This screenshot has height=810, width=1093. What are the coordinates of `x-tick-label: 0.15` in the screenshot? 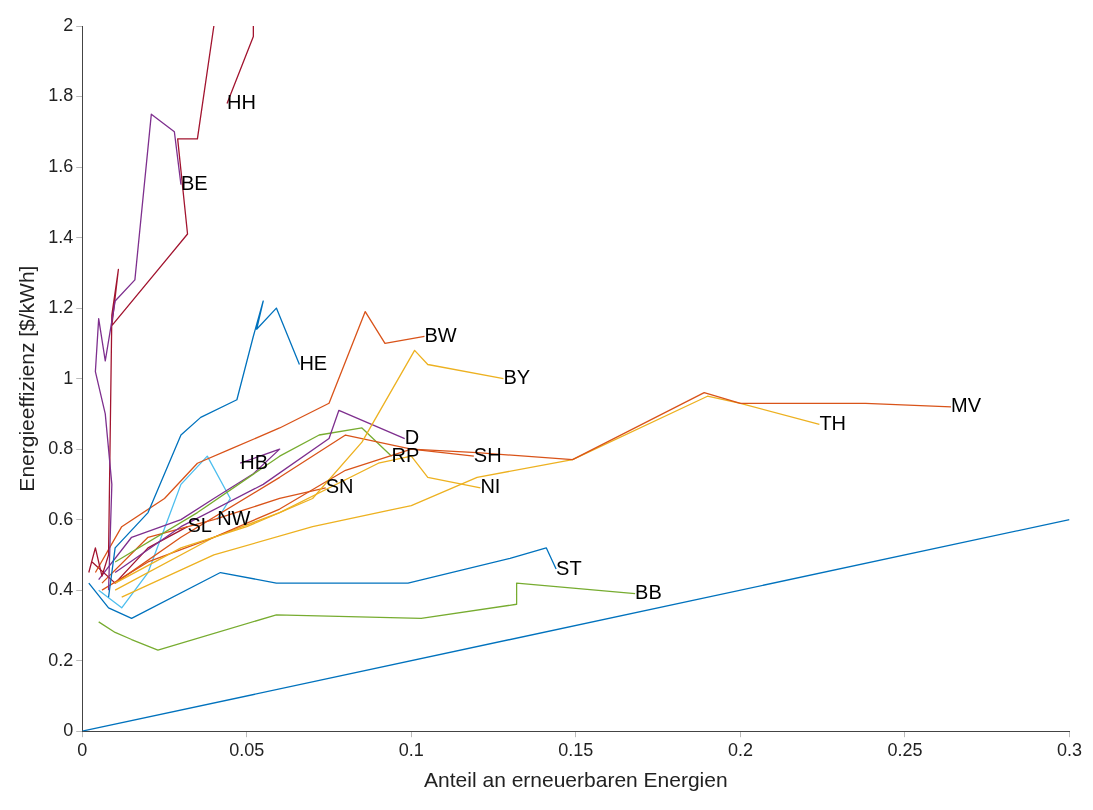 It's located at (576, 749).